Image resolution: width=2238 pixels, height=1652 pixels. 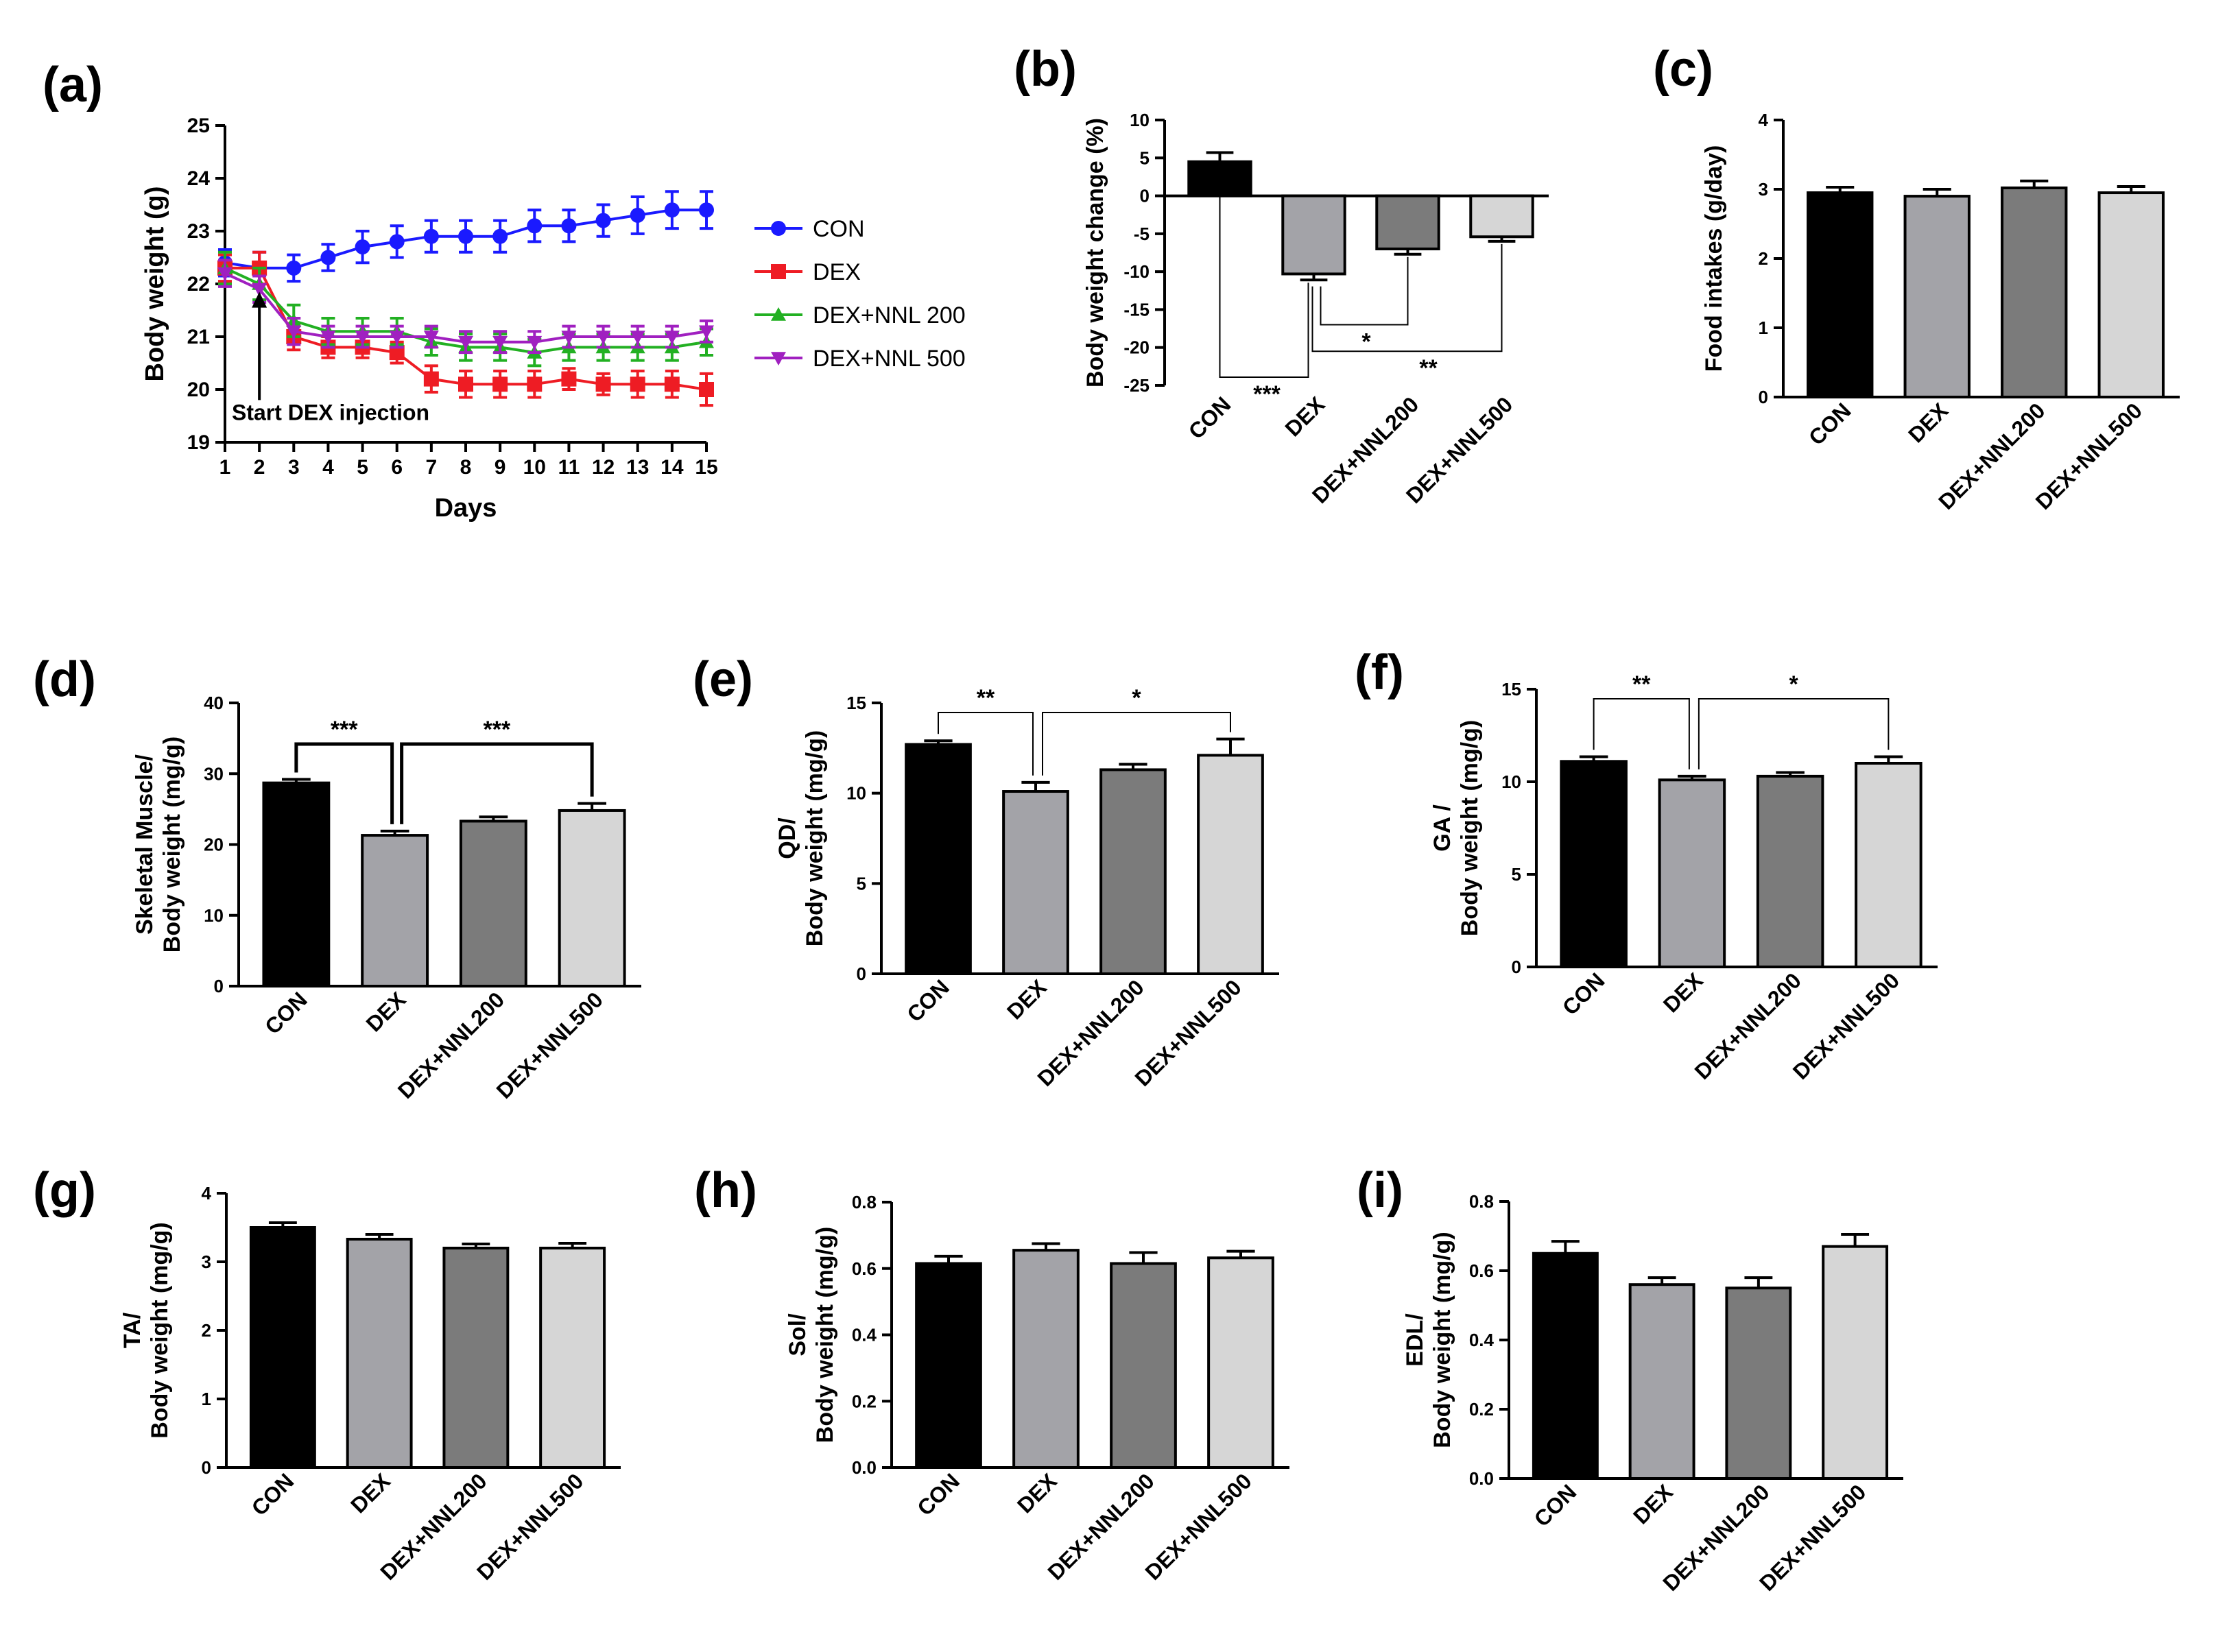 I want to click on y-tick-label: 0.0, so click(x=864, y=1467).